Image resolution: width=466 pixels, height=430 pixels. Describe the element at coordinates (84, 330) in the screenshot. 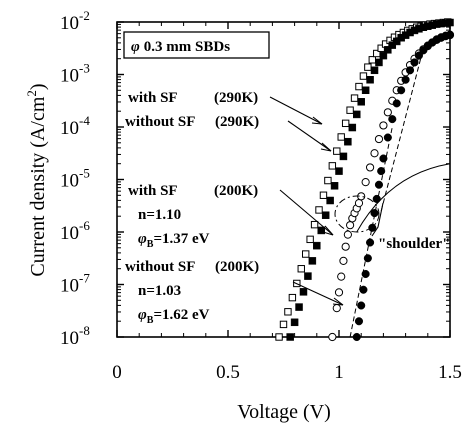

I see `y-tick-exp: -8` at that location.